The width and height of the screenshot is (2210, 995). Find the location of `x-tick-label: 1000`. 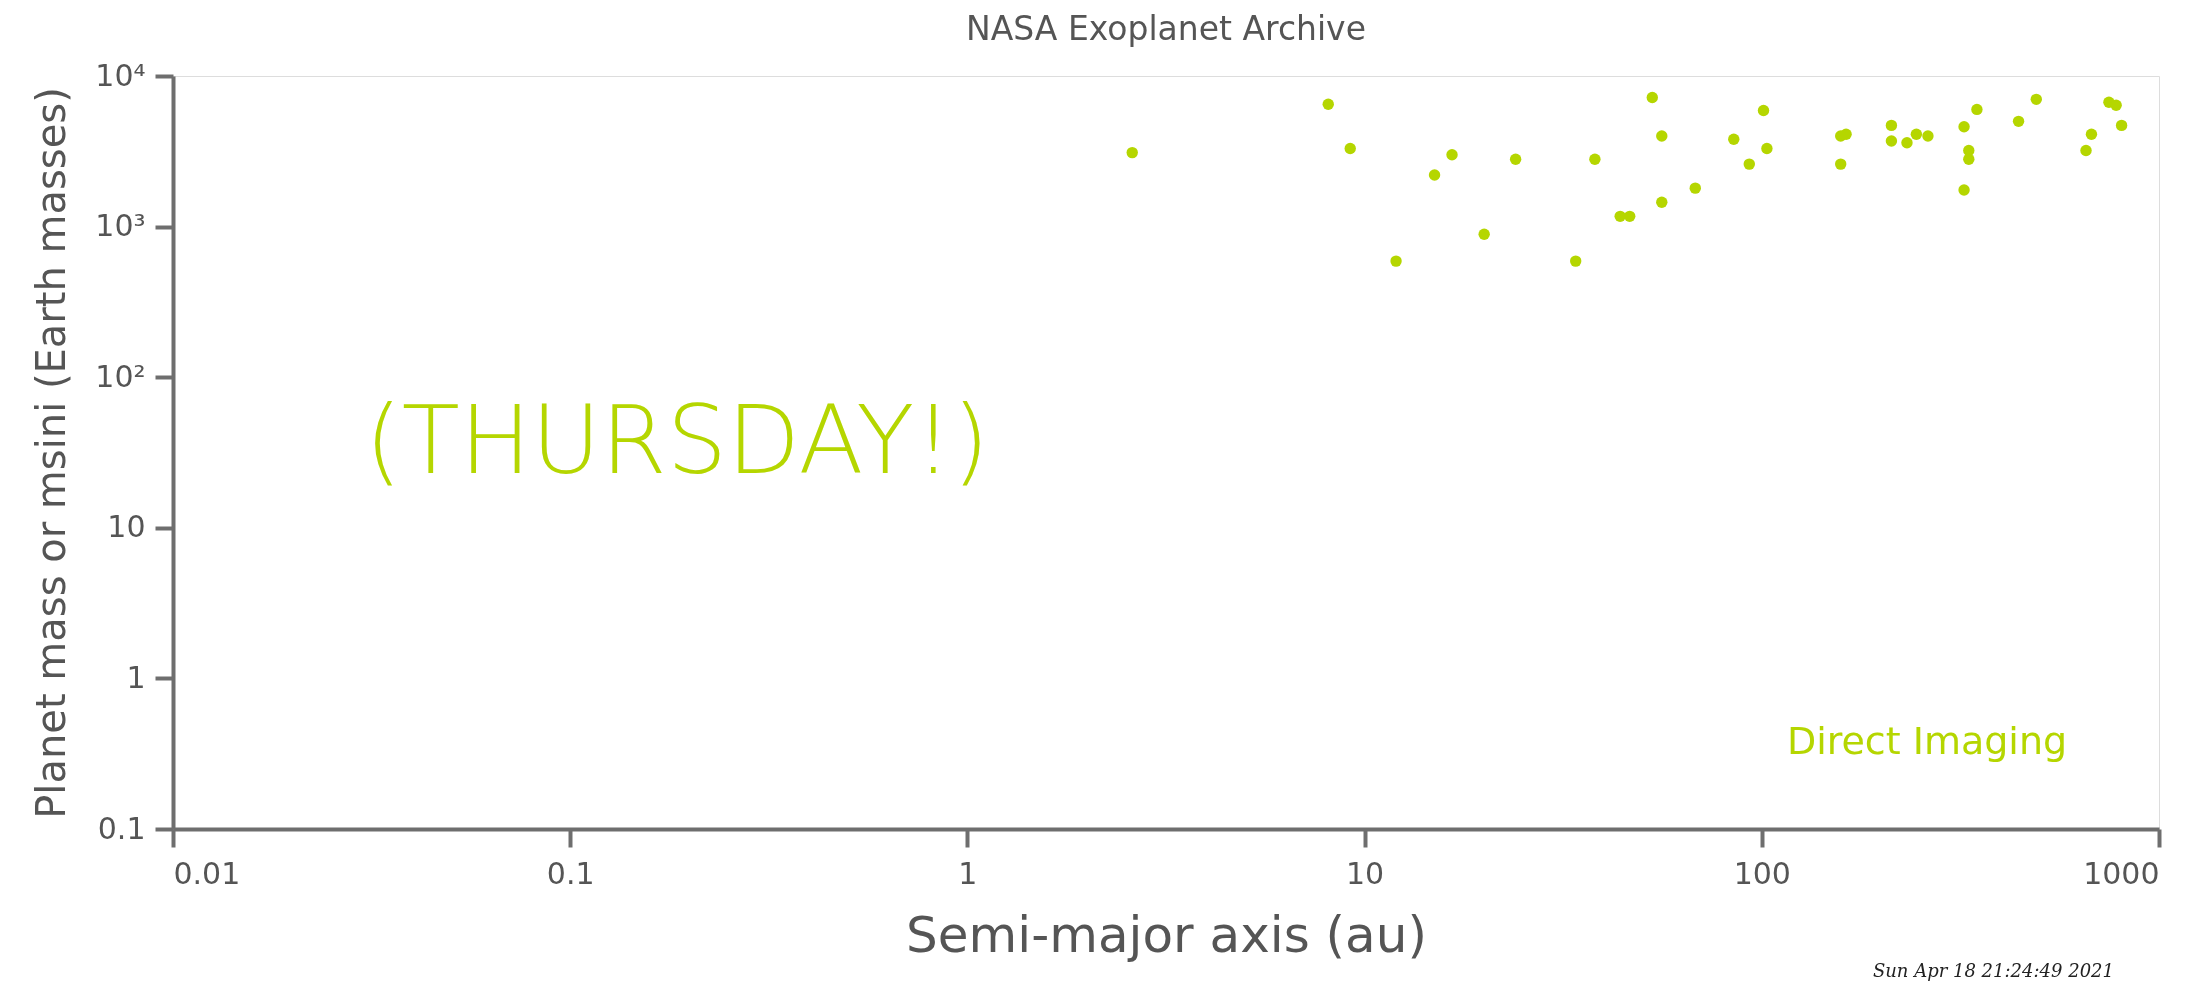

x-tick-label: 1000 is located at coordinates (2121, 873).